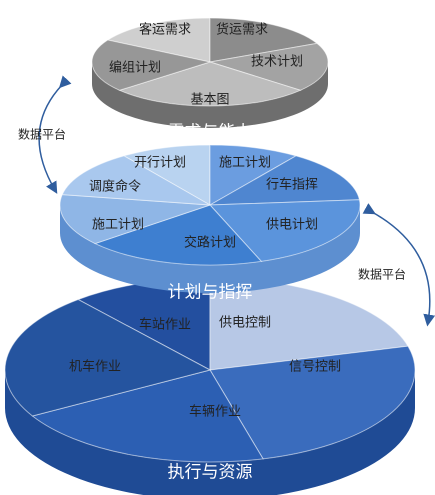 The height and width of the screenshot is (495, 435). What do you see at coordinates (135, 68) in the screenshot?
I see `segment-label: 编组计划` at bounding box center [135, 68].